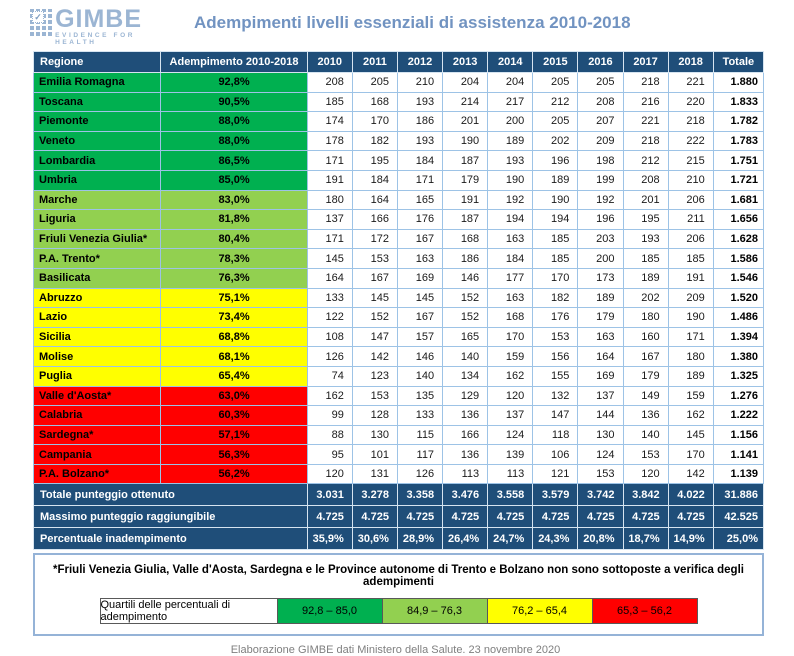  Describe the element at coordinates (234, 278) in the screenshot. I see `adempimento-cell: 76,3%` at that location.